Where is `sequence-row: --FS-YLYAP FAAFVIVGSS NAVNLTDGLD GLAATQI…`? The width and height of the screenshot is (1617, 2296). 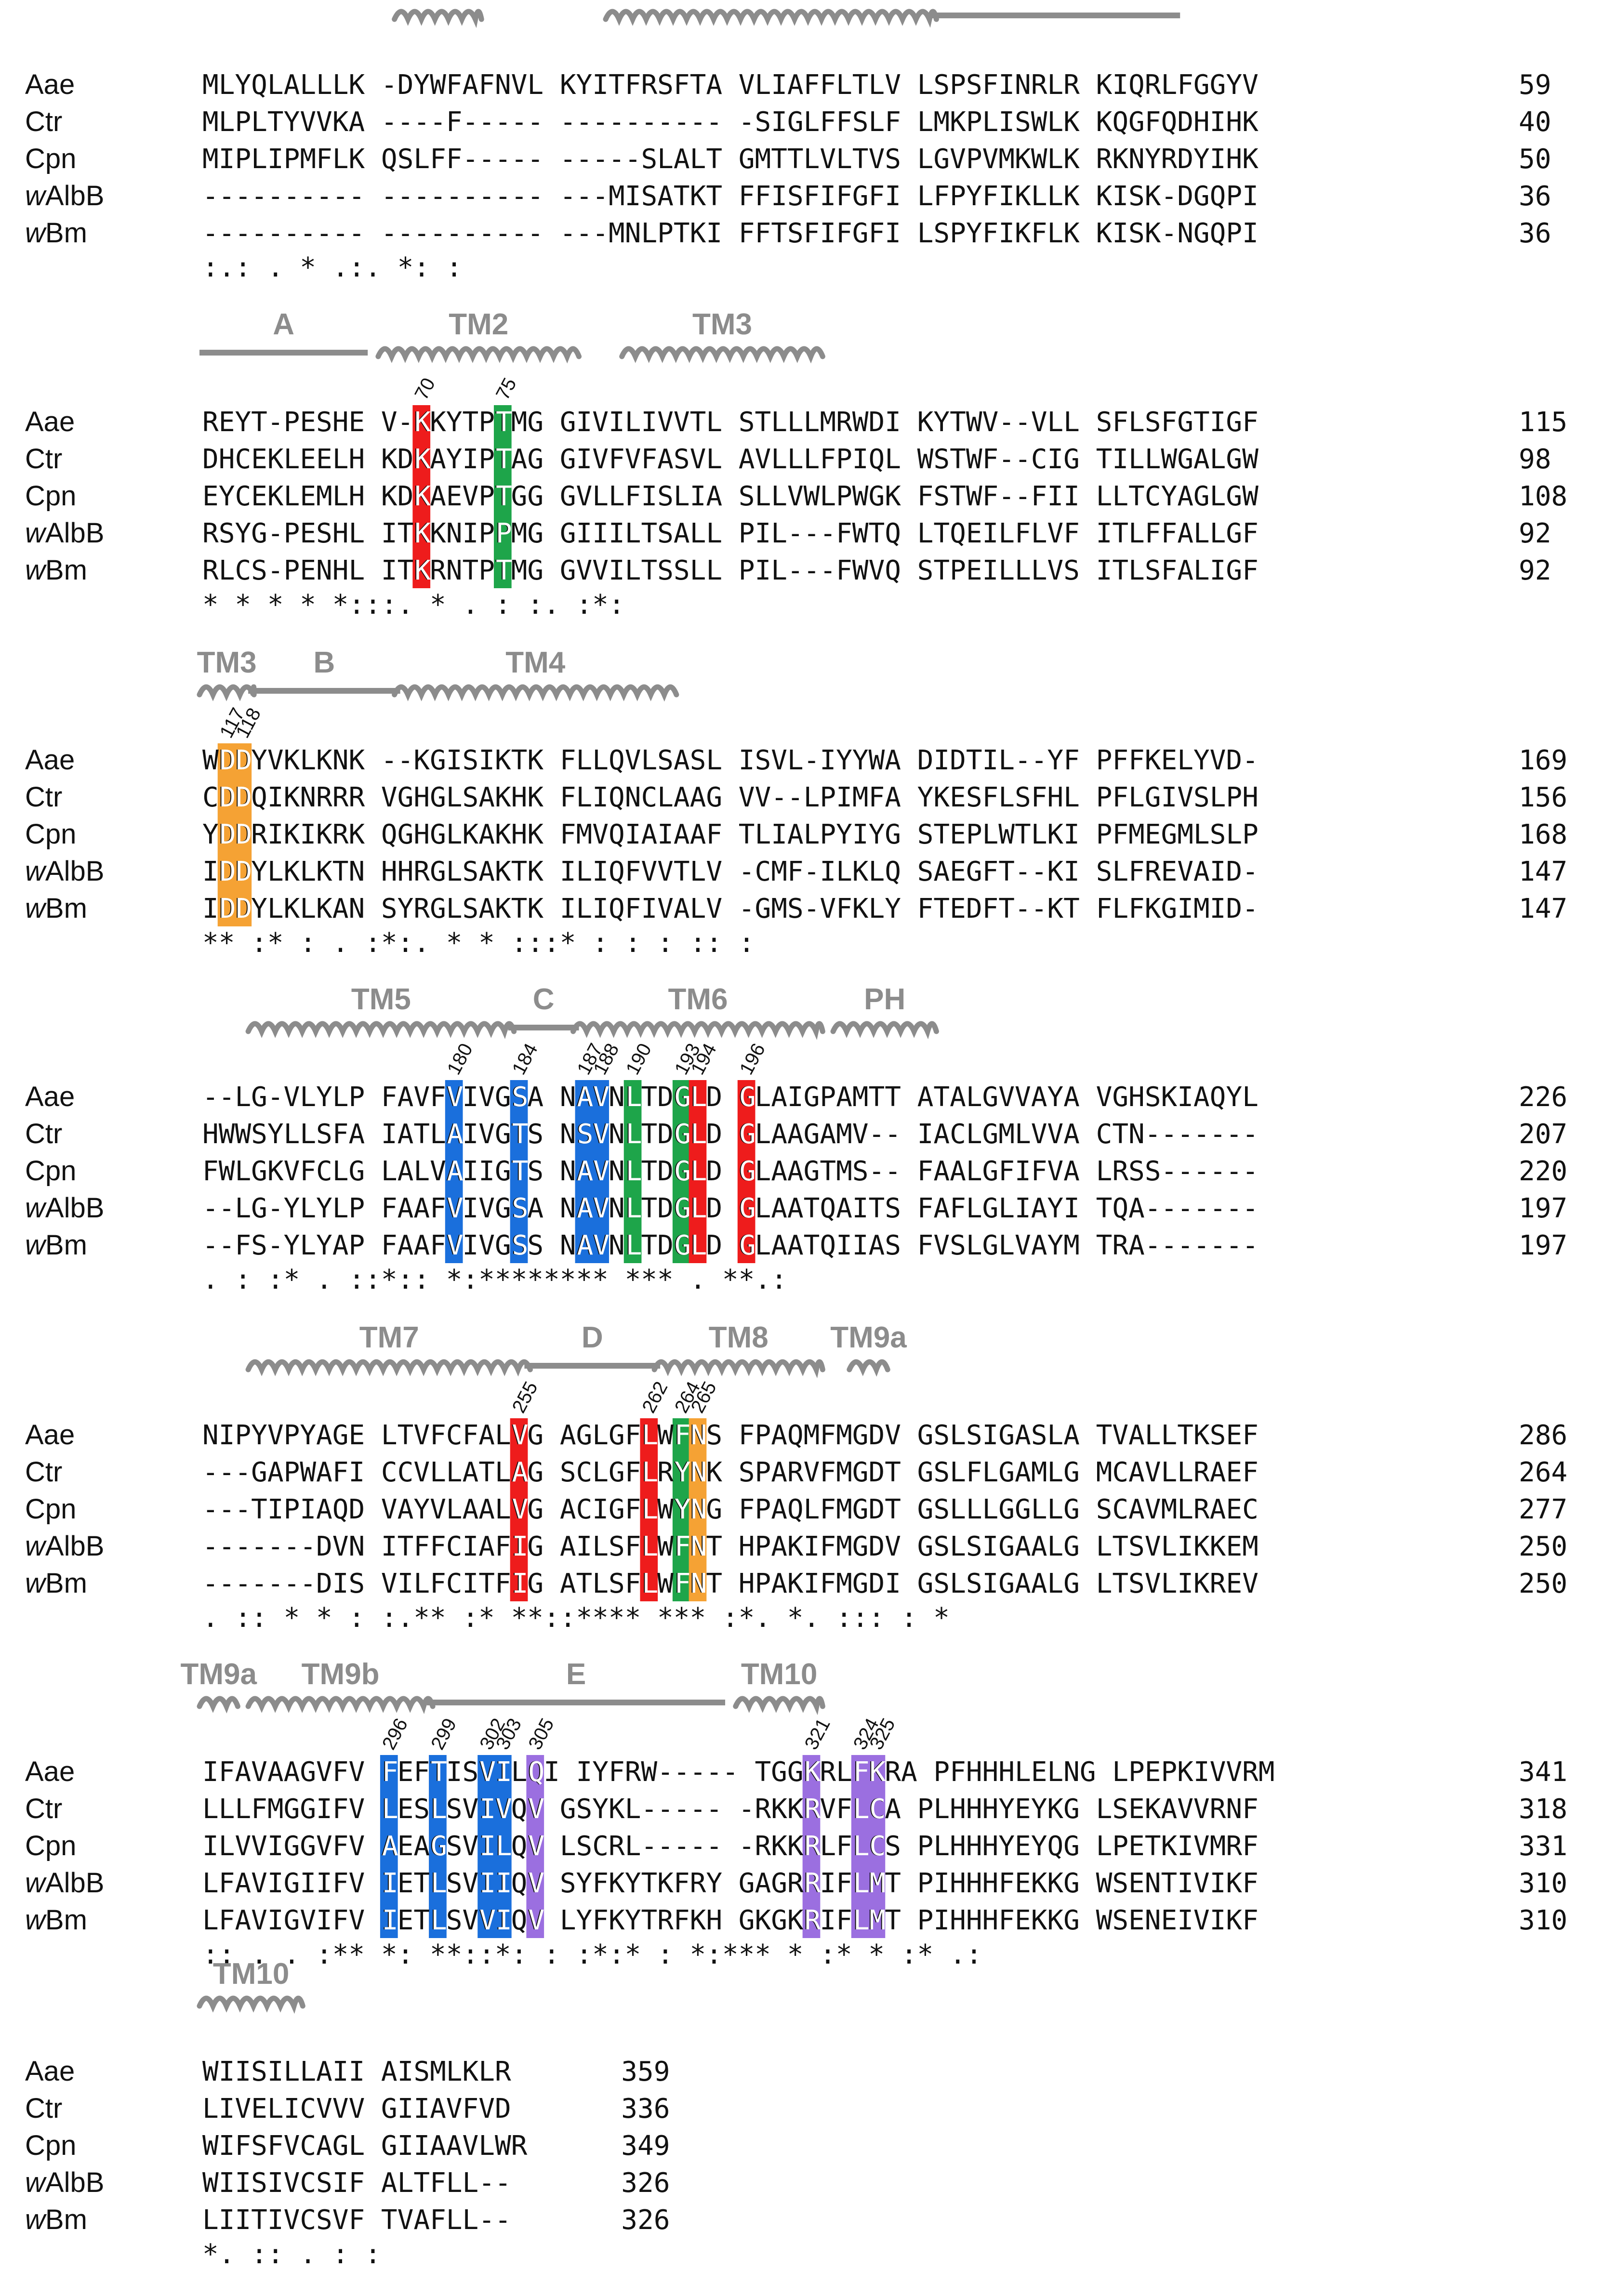 sequence-row: --FS-YLYAP FAAFVIVGSS NAVNLTDGLD GLAATQI… is located at coordinates (730, 1245).